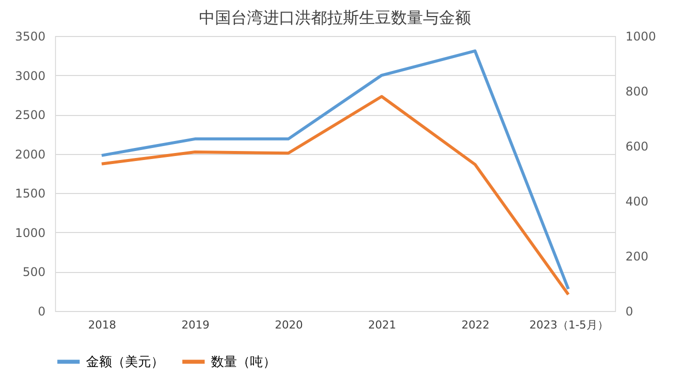 Image resolution: width=688 pixels, height=391 pixels. What do you see at coordinates (630, 311) in the screenshot?
I see `y2-tick-label: 0` at bounding box center [630, 311].